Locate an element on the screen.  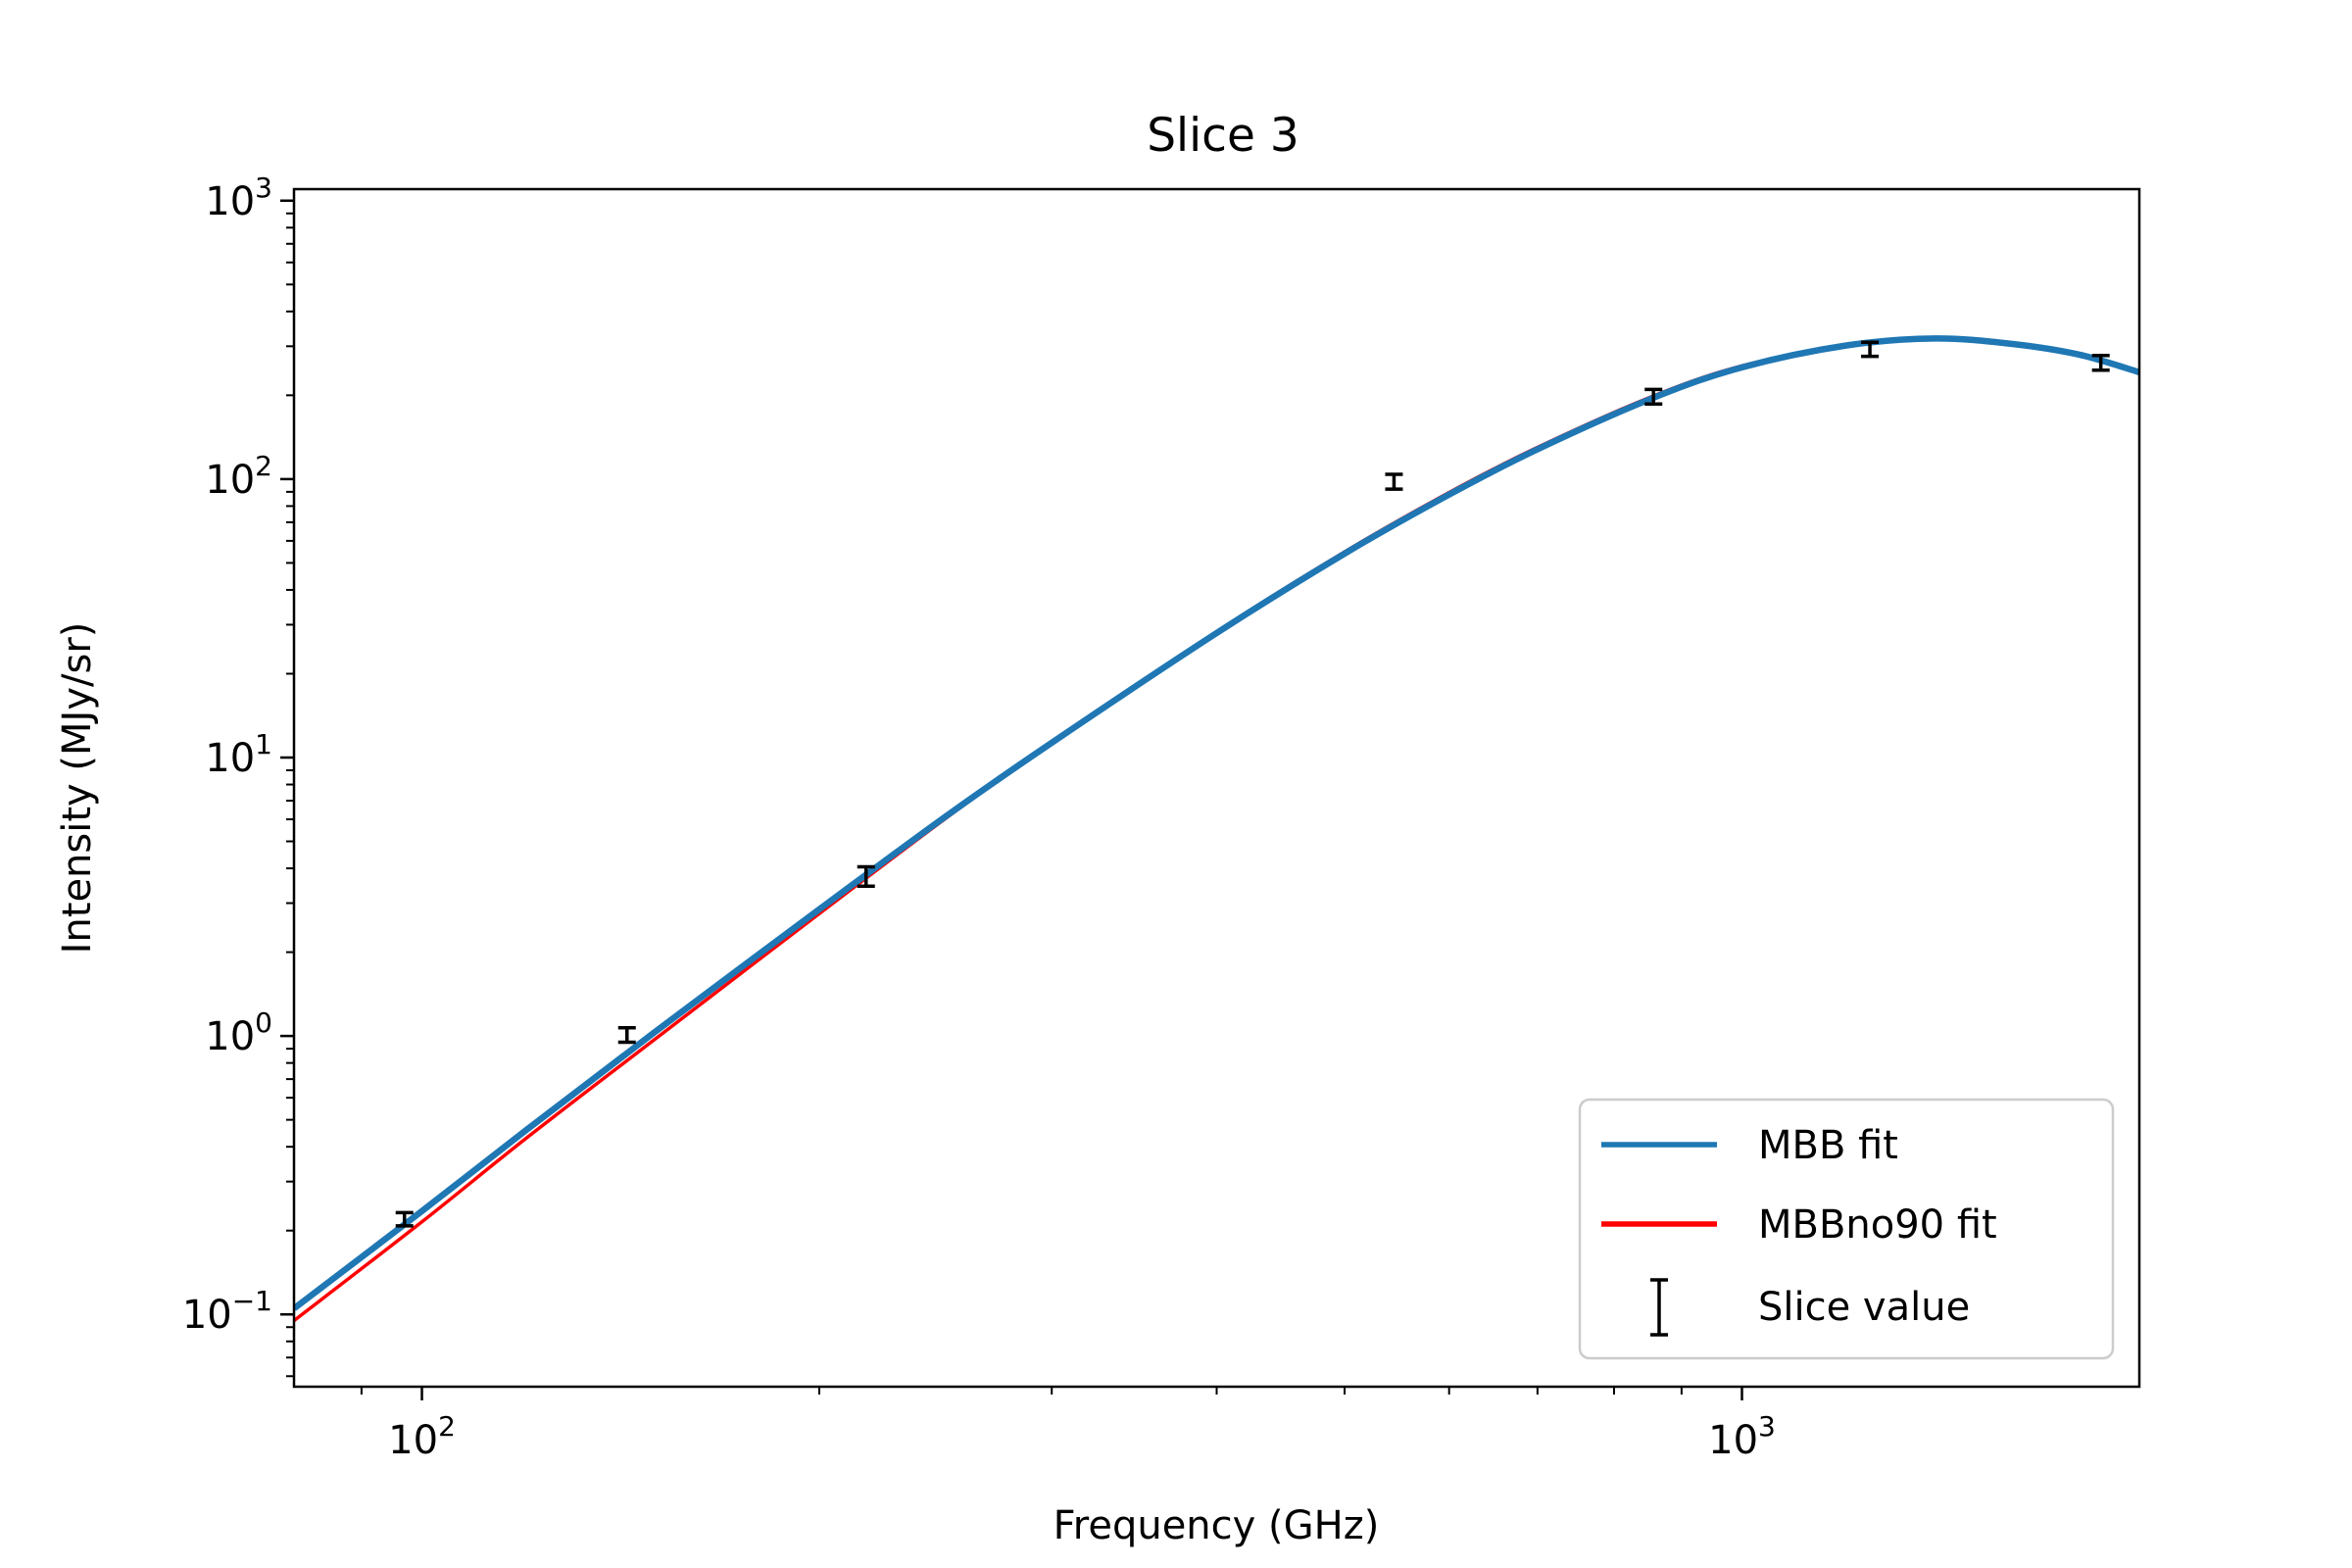
x-tick-label: 10² is located at coordinates (422, 1436).